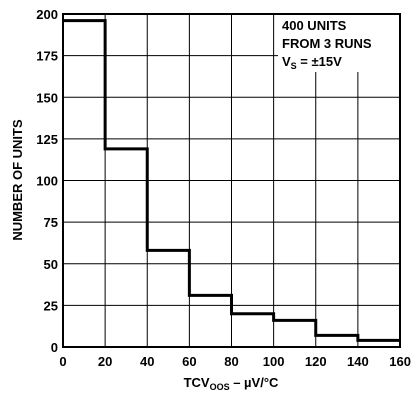 This screenshot has height=396, width=412. I want to click on x-axis-title-sub: OOS, so click(220, 387).